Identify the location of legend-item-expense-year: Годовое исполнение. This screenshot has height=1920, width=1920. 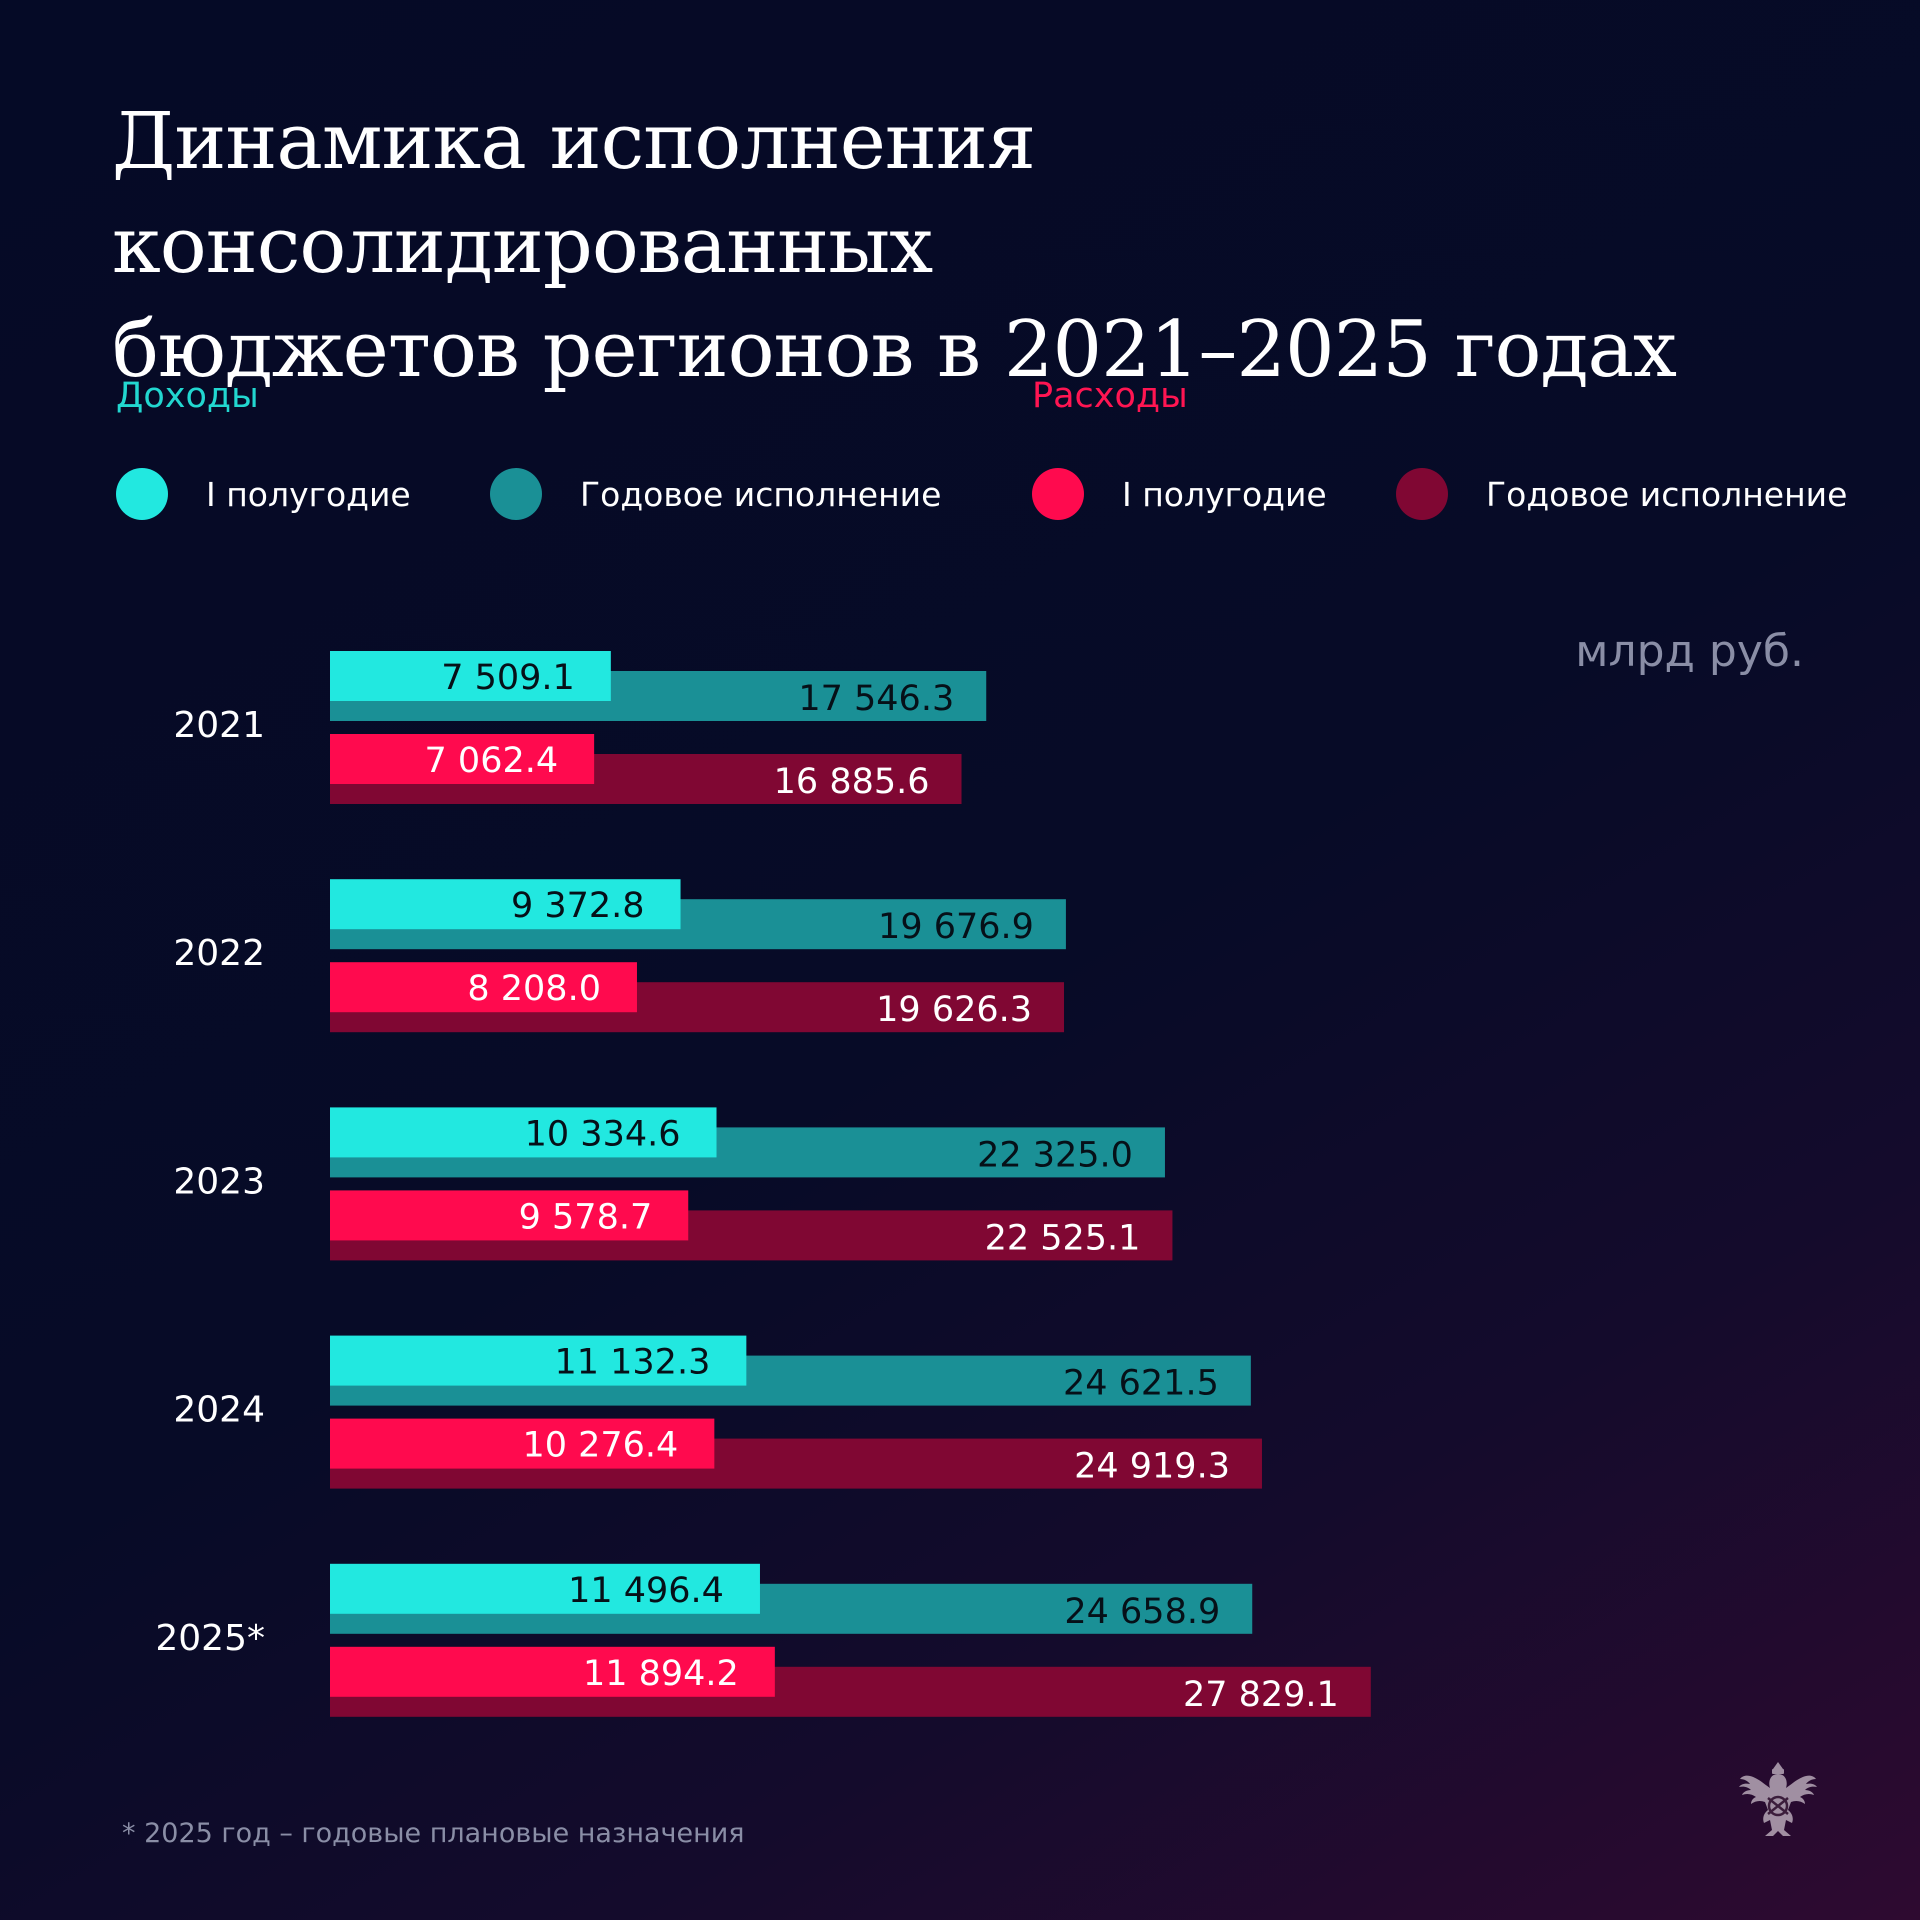
(1621, 494).